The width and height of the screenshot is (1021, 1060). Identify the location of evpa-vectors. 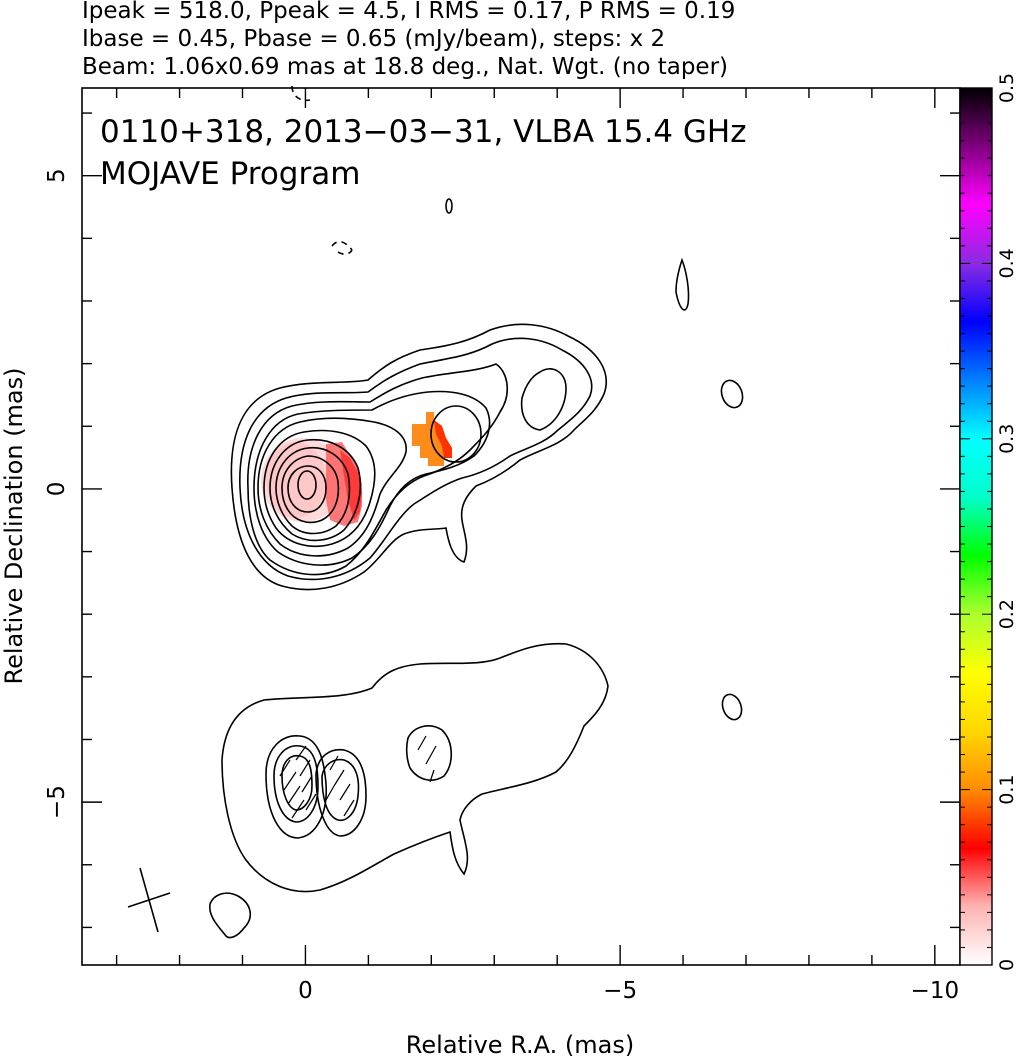
(358, 777).